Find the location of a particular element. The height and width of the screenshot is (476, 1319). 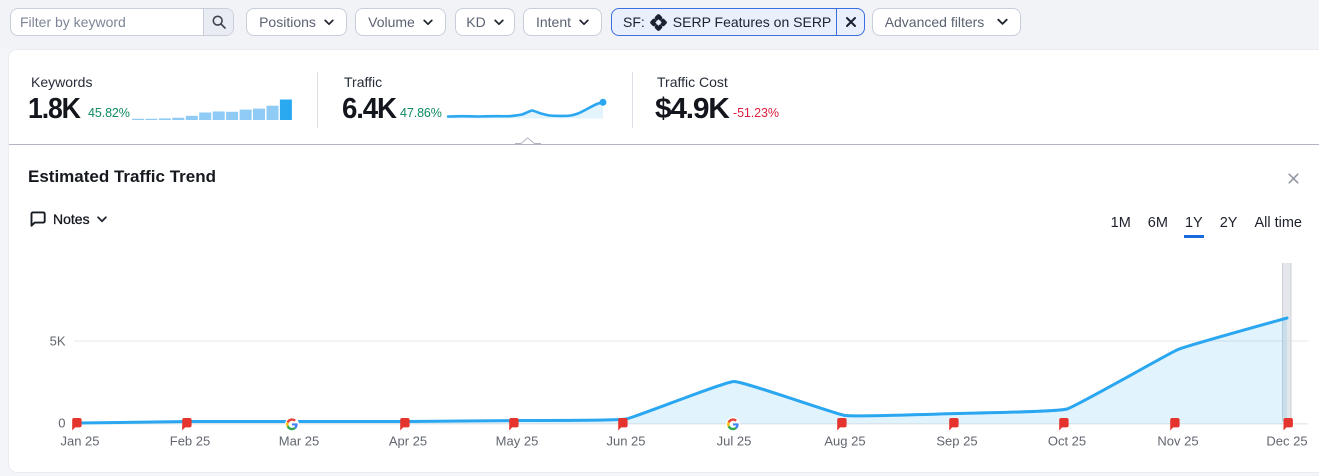

svg-text: Nov 25 is located at coordinates (1177, 441).